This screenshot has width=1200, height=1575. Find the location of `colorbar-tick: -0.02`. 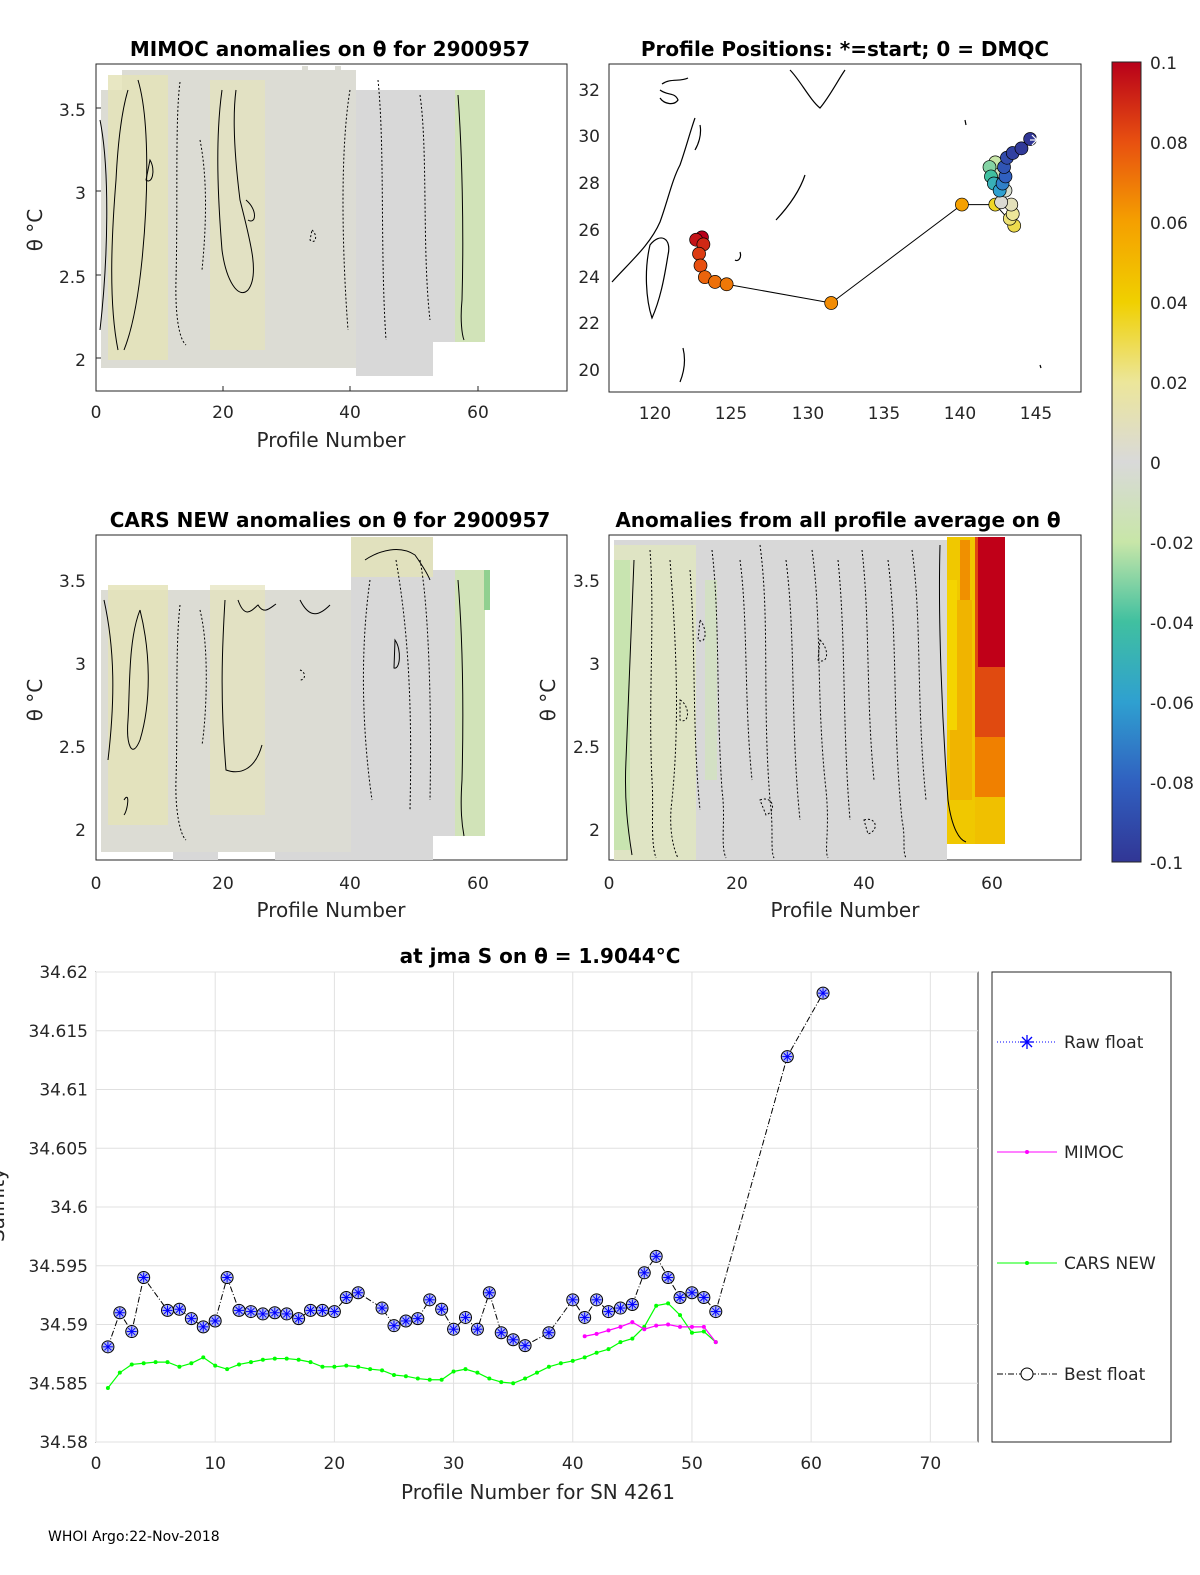

colorbar-tick: -0.02 is located at coordinates (1172, 544).